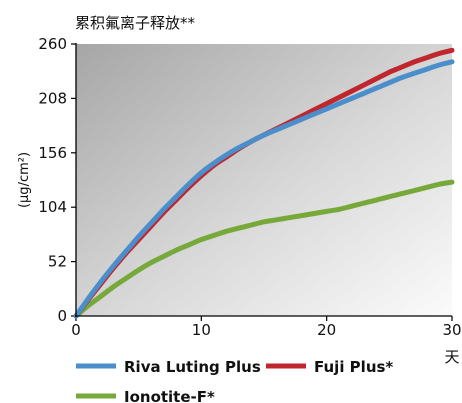 This screenshot has height=403, width=462. What do you see at coordinates (76, 330) in the screenshot?
I see `x-tick-label: 0` at bounding box center [76, 330].